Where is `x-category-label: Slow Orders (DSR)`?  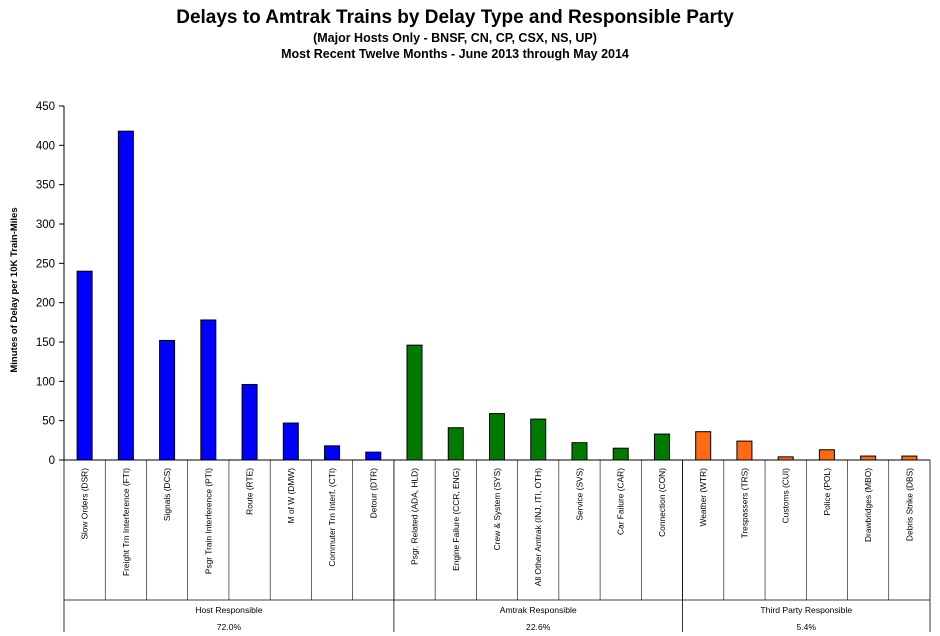
x-category-label: Slow Orders (DSR) is located at coordinates (85, 504).